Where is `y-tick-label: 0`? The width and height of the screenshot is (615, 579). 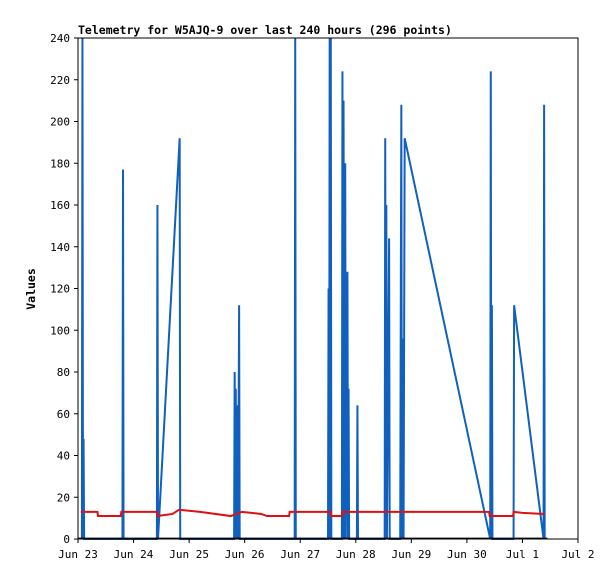 y-tick-label: 0 is located at coordinates (66, 539).